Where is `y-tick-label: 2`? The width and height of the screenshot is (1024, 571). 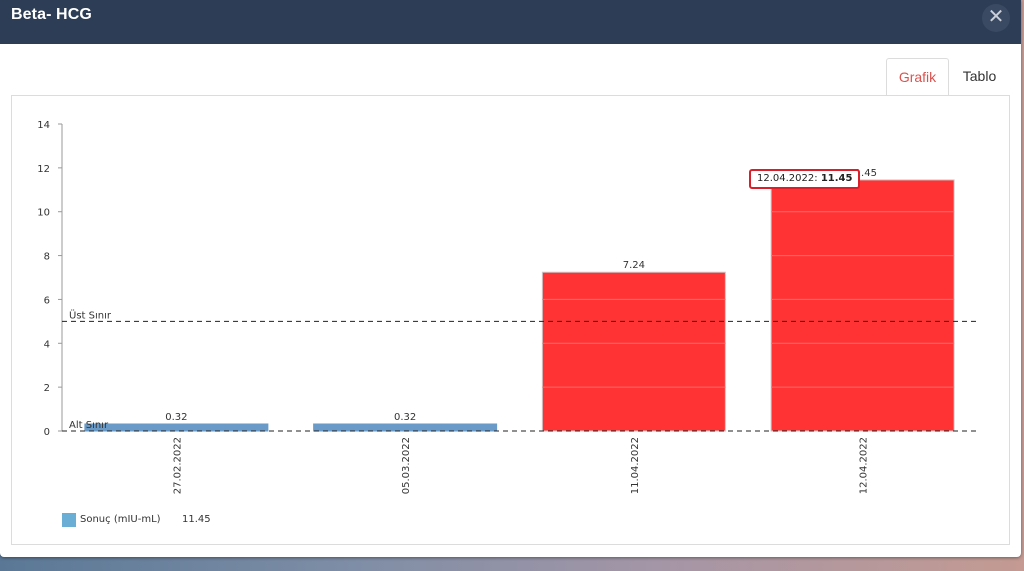
y-tick-label: 2 is located at coordinates (47, 388).